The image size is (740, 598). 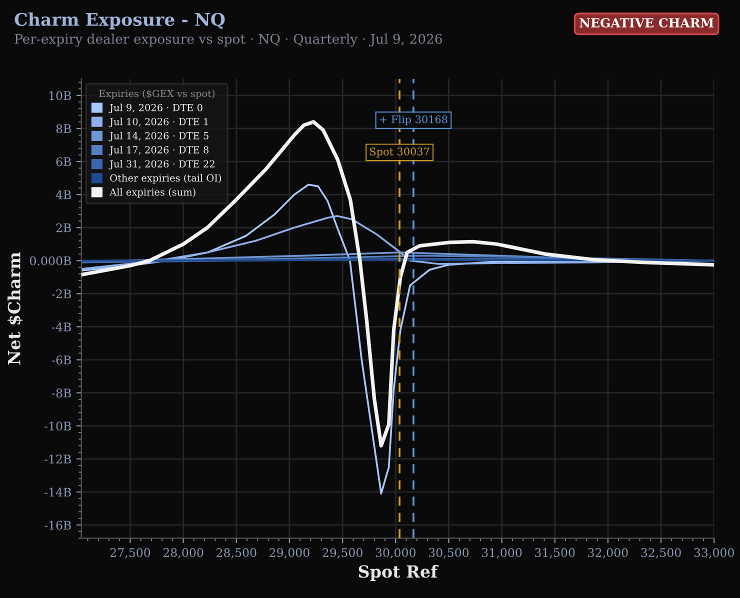 I want to click on legend-label: All expiries (sum), so click(x=153, y=193).